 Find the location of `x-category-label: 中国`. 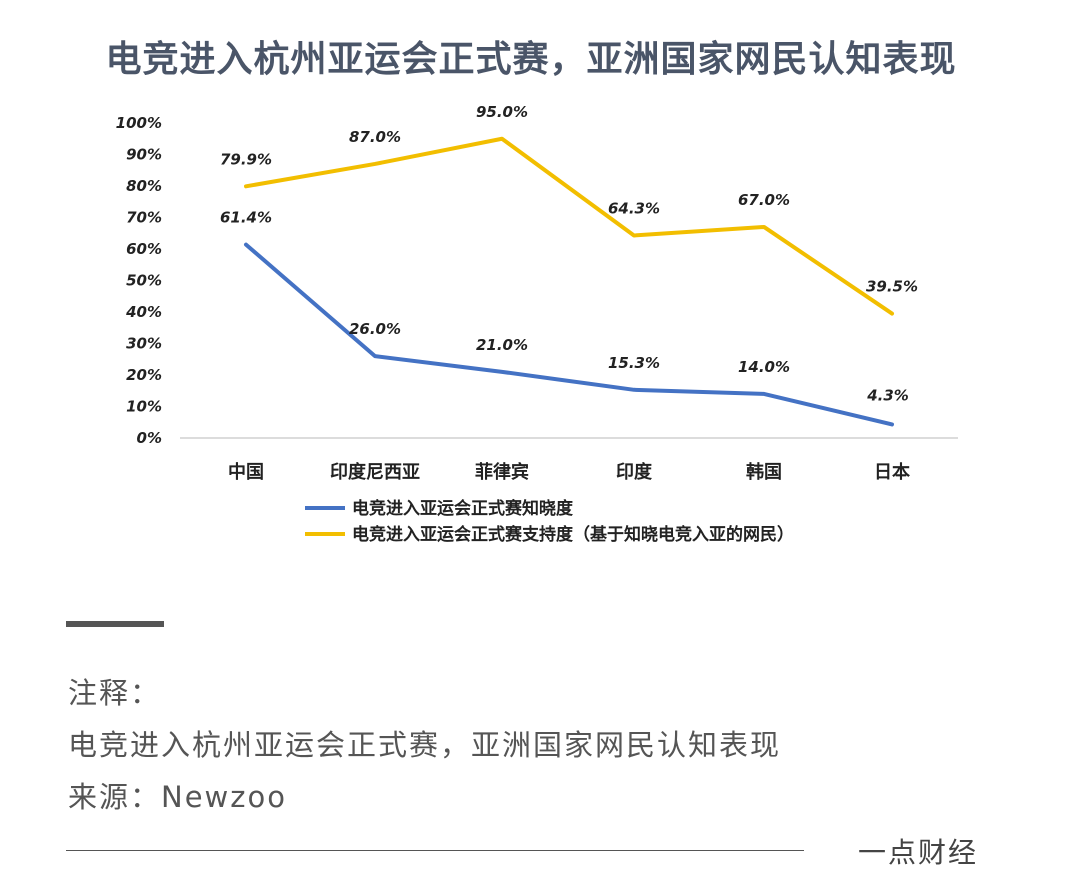

x-category-label: 中国 is located at coordinates (246, 472).